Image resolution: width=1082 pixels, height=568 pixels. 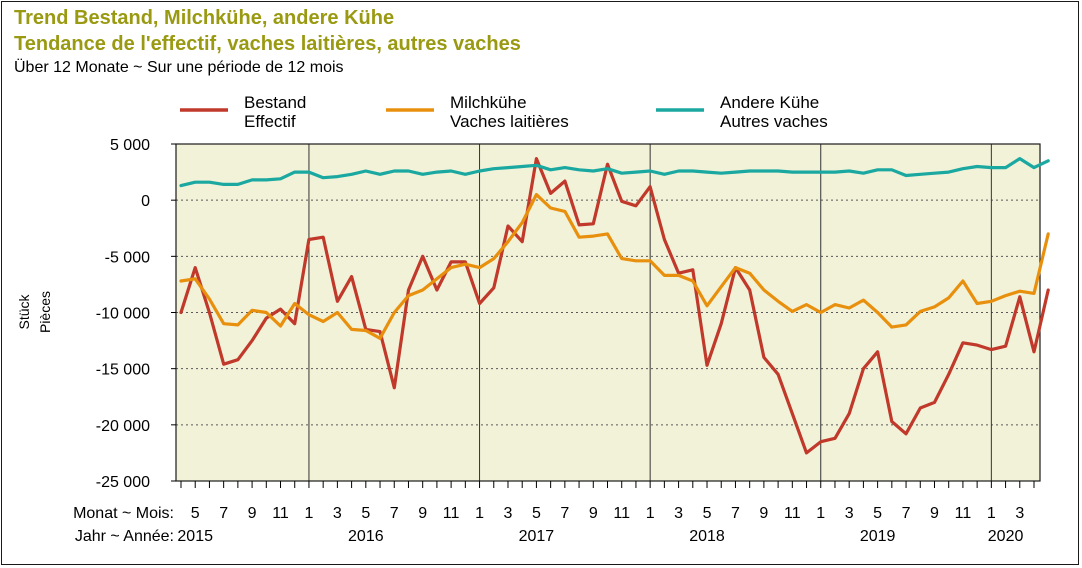 What do you see at coordinates (123, 426) in the screenshot?
I see `y-tick-label: -20 000` at bounding box center [123, 426].